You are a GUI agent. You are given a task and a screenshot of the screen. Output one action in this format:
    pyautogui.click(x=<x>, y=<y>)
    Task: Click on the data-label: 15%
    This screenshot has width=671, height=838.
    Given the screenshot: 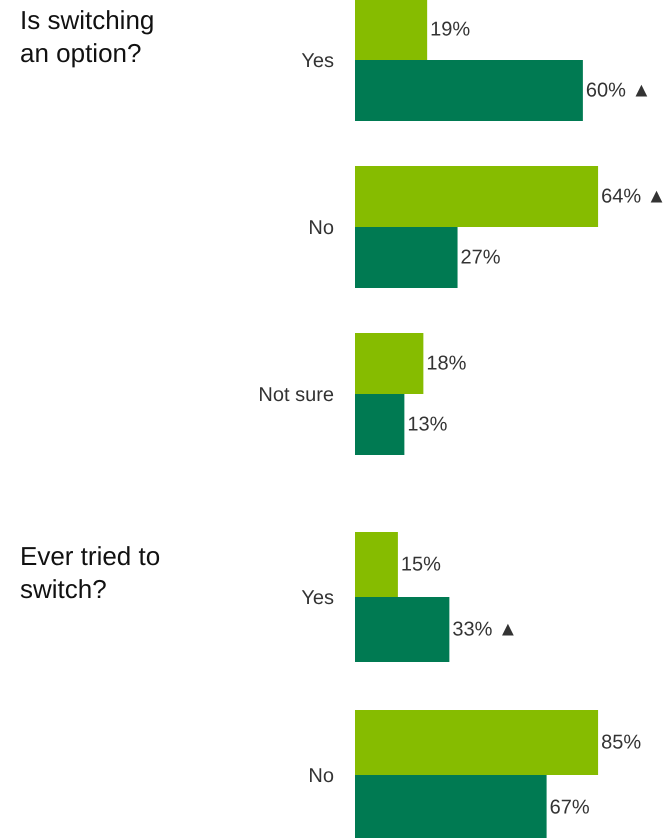 What is the action you would take?
    pyautogui.click(x=421, y=565)
    